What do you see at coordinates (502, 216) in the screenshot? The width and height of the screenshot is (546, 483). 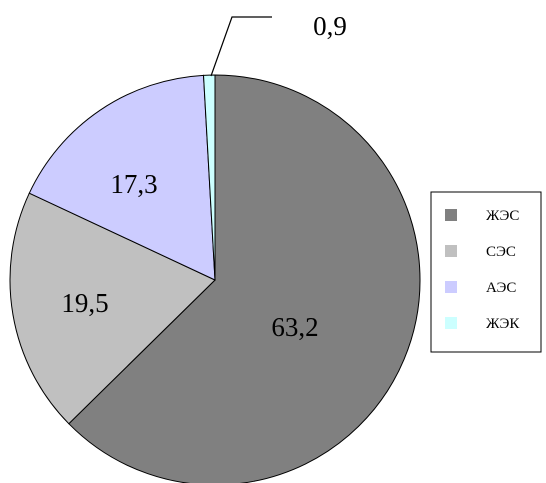 I see `legend-label-zhes: ЖЭС` at bounding box center [502, 216].